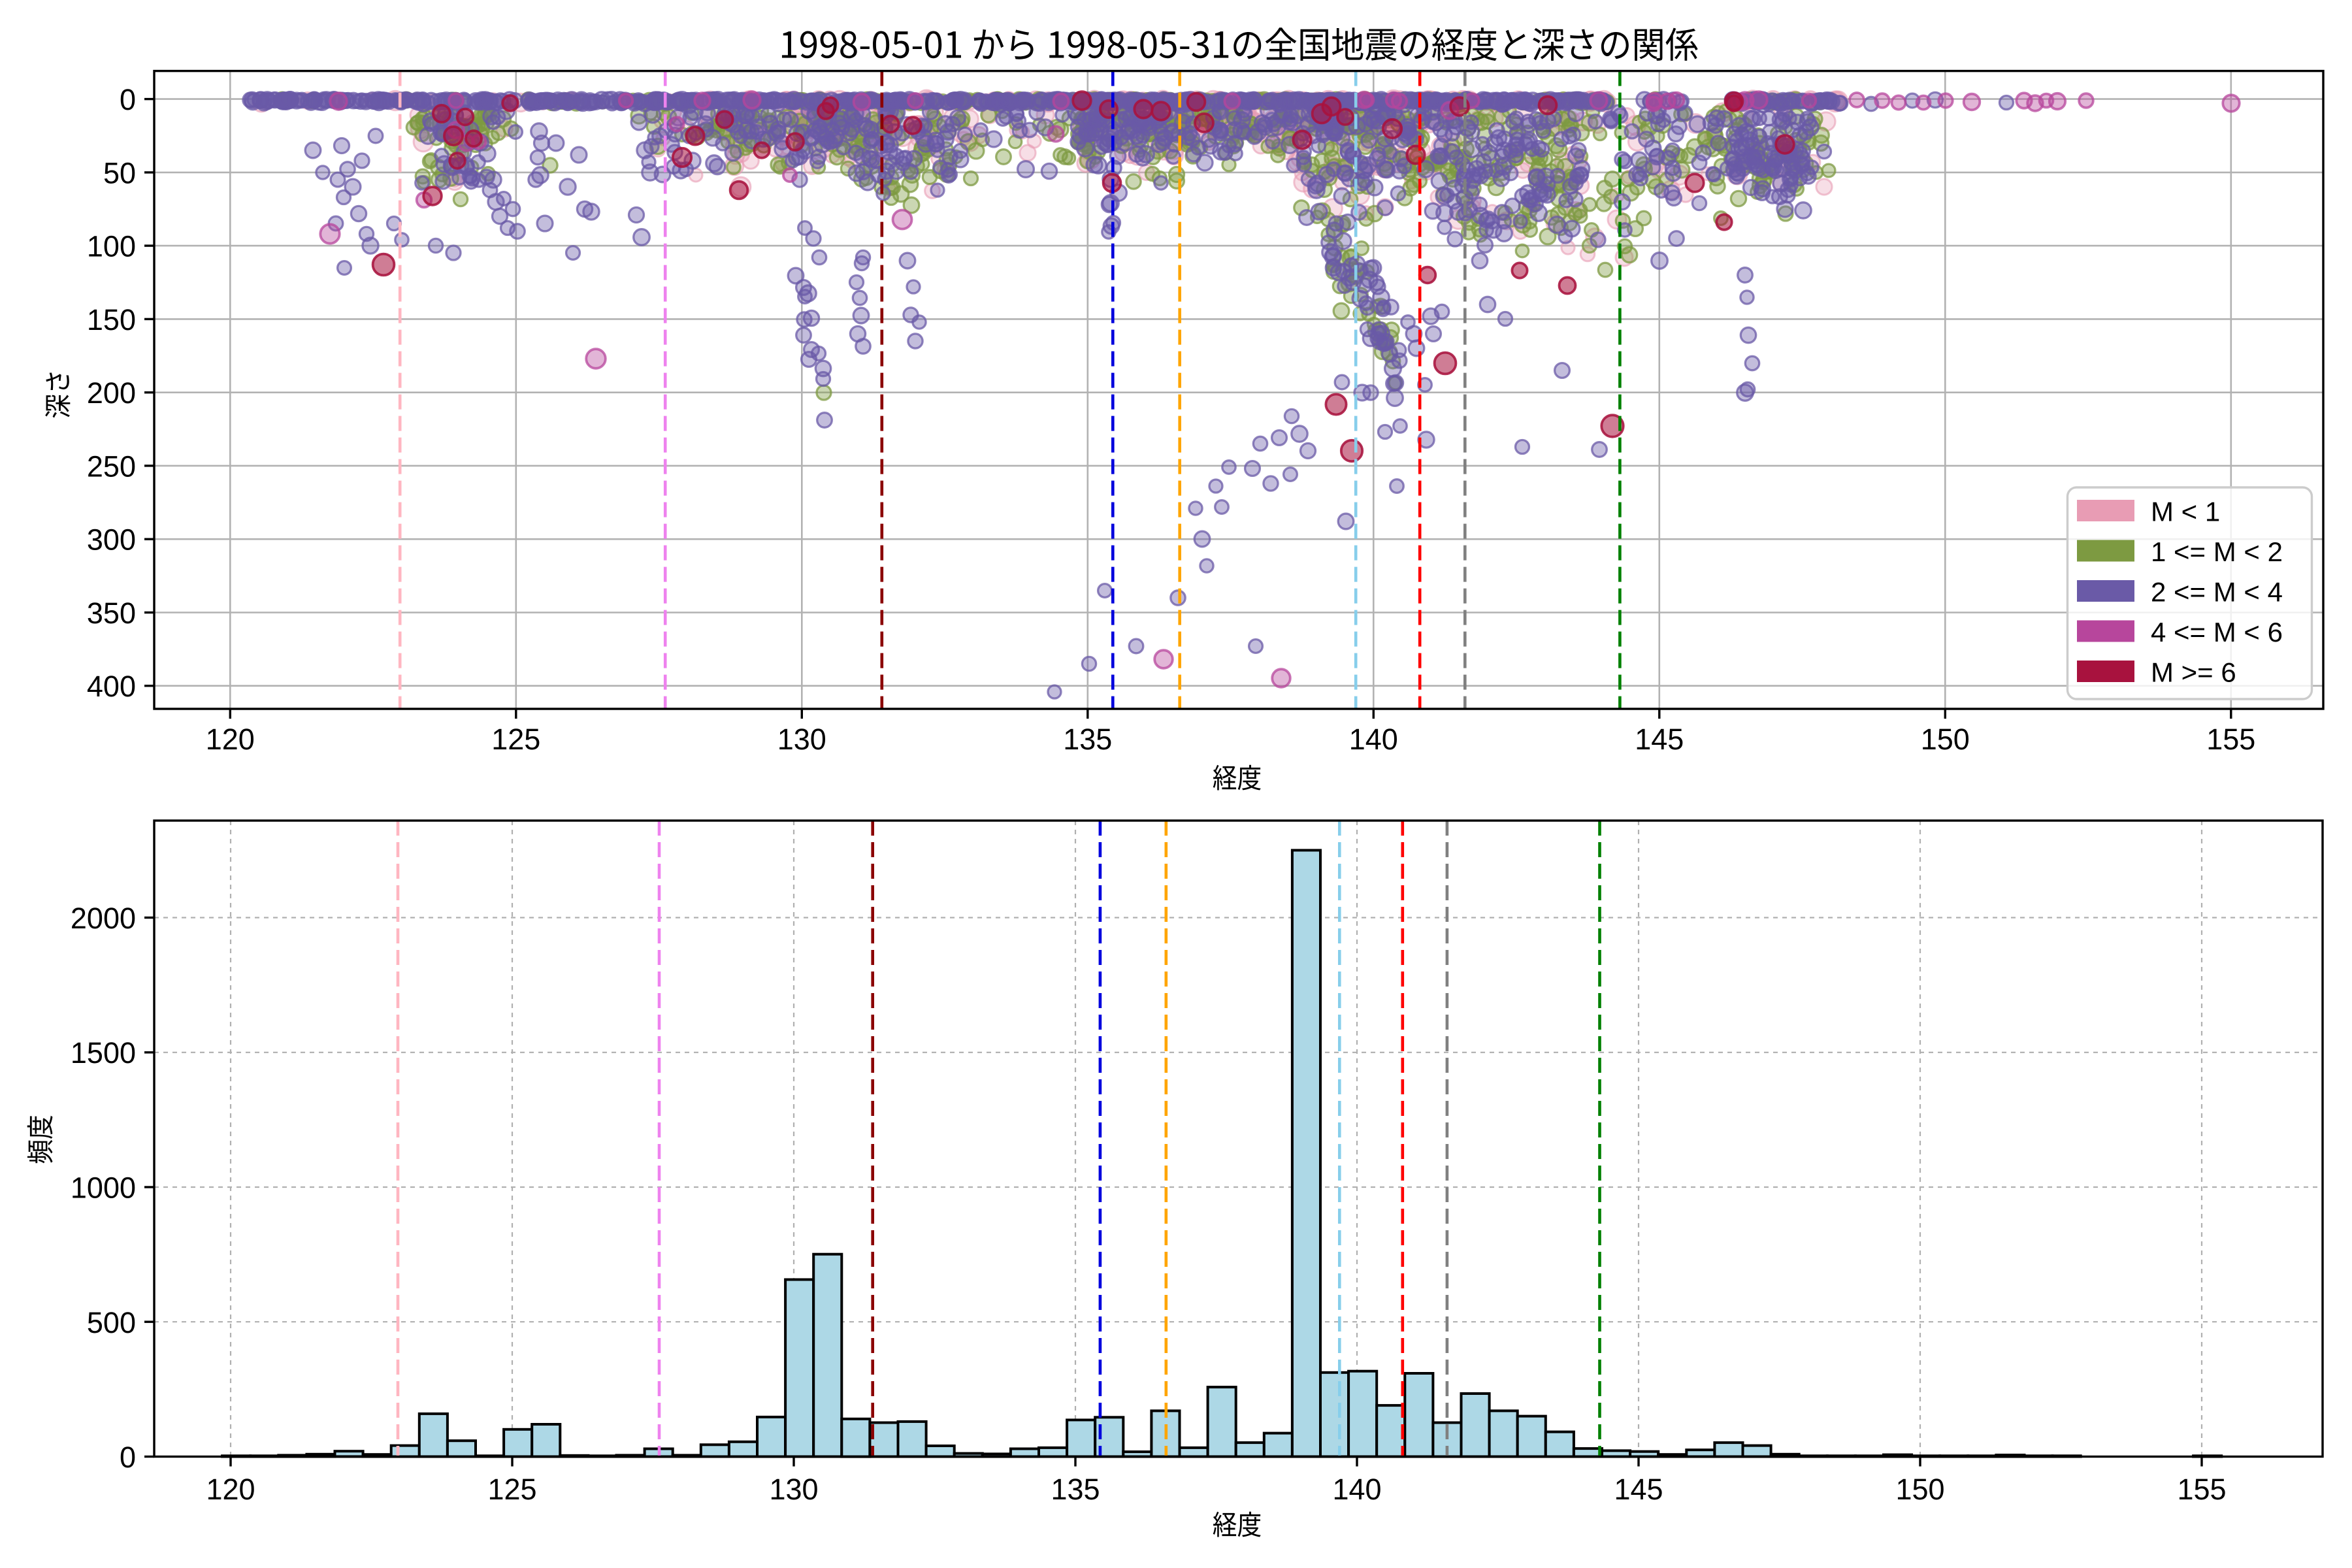 The width and height of the screenshot is (2352, 1568). Describe the element at coordinates (2193, 672) in the screenshot. I see `svg-text: M >= 6` at that location.